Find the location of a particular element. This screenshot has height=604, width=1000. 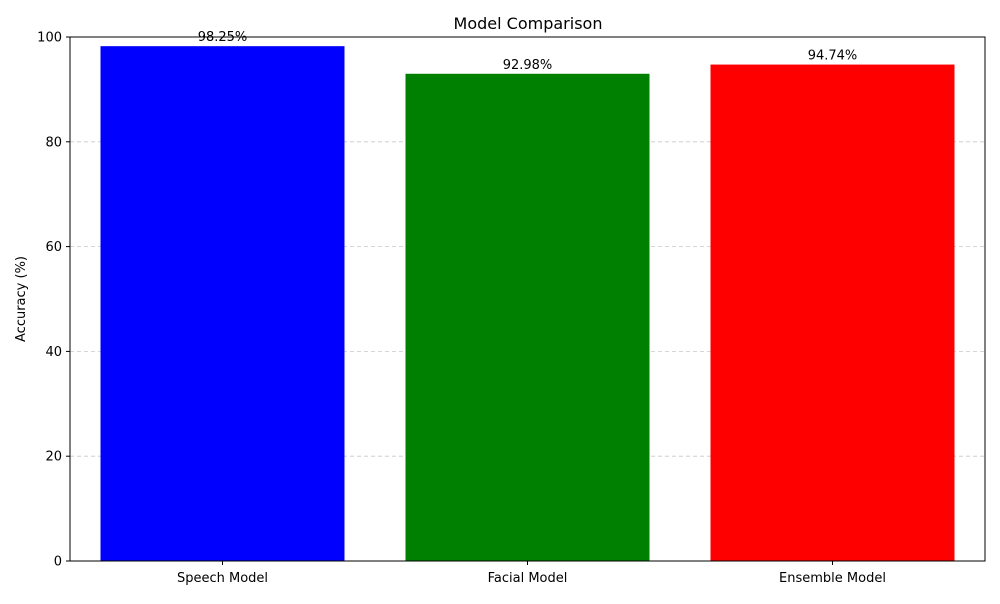

data-label: 94.74% is located at coordinates (833, 56).